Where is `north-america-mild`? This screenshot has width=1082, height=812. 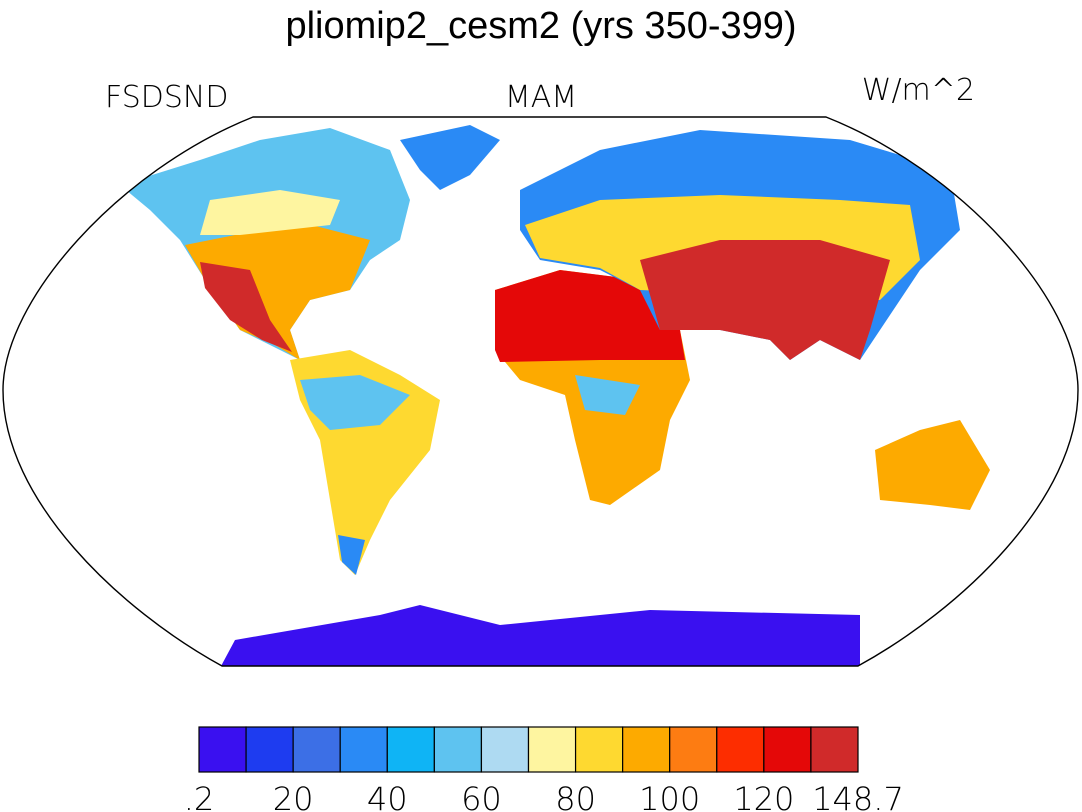 north-america-mild is located at coordinates (270, 212).